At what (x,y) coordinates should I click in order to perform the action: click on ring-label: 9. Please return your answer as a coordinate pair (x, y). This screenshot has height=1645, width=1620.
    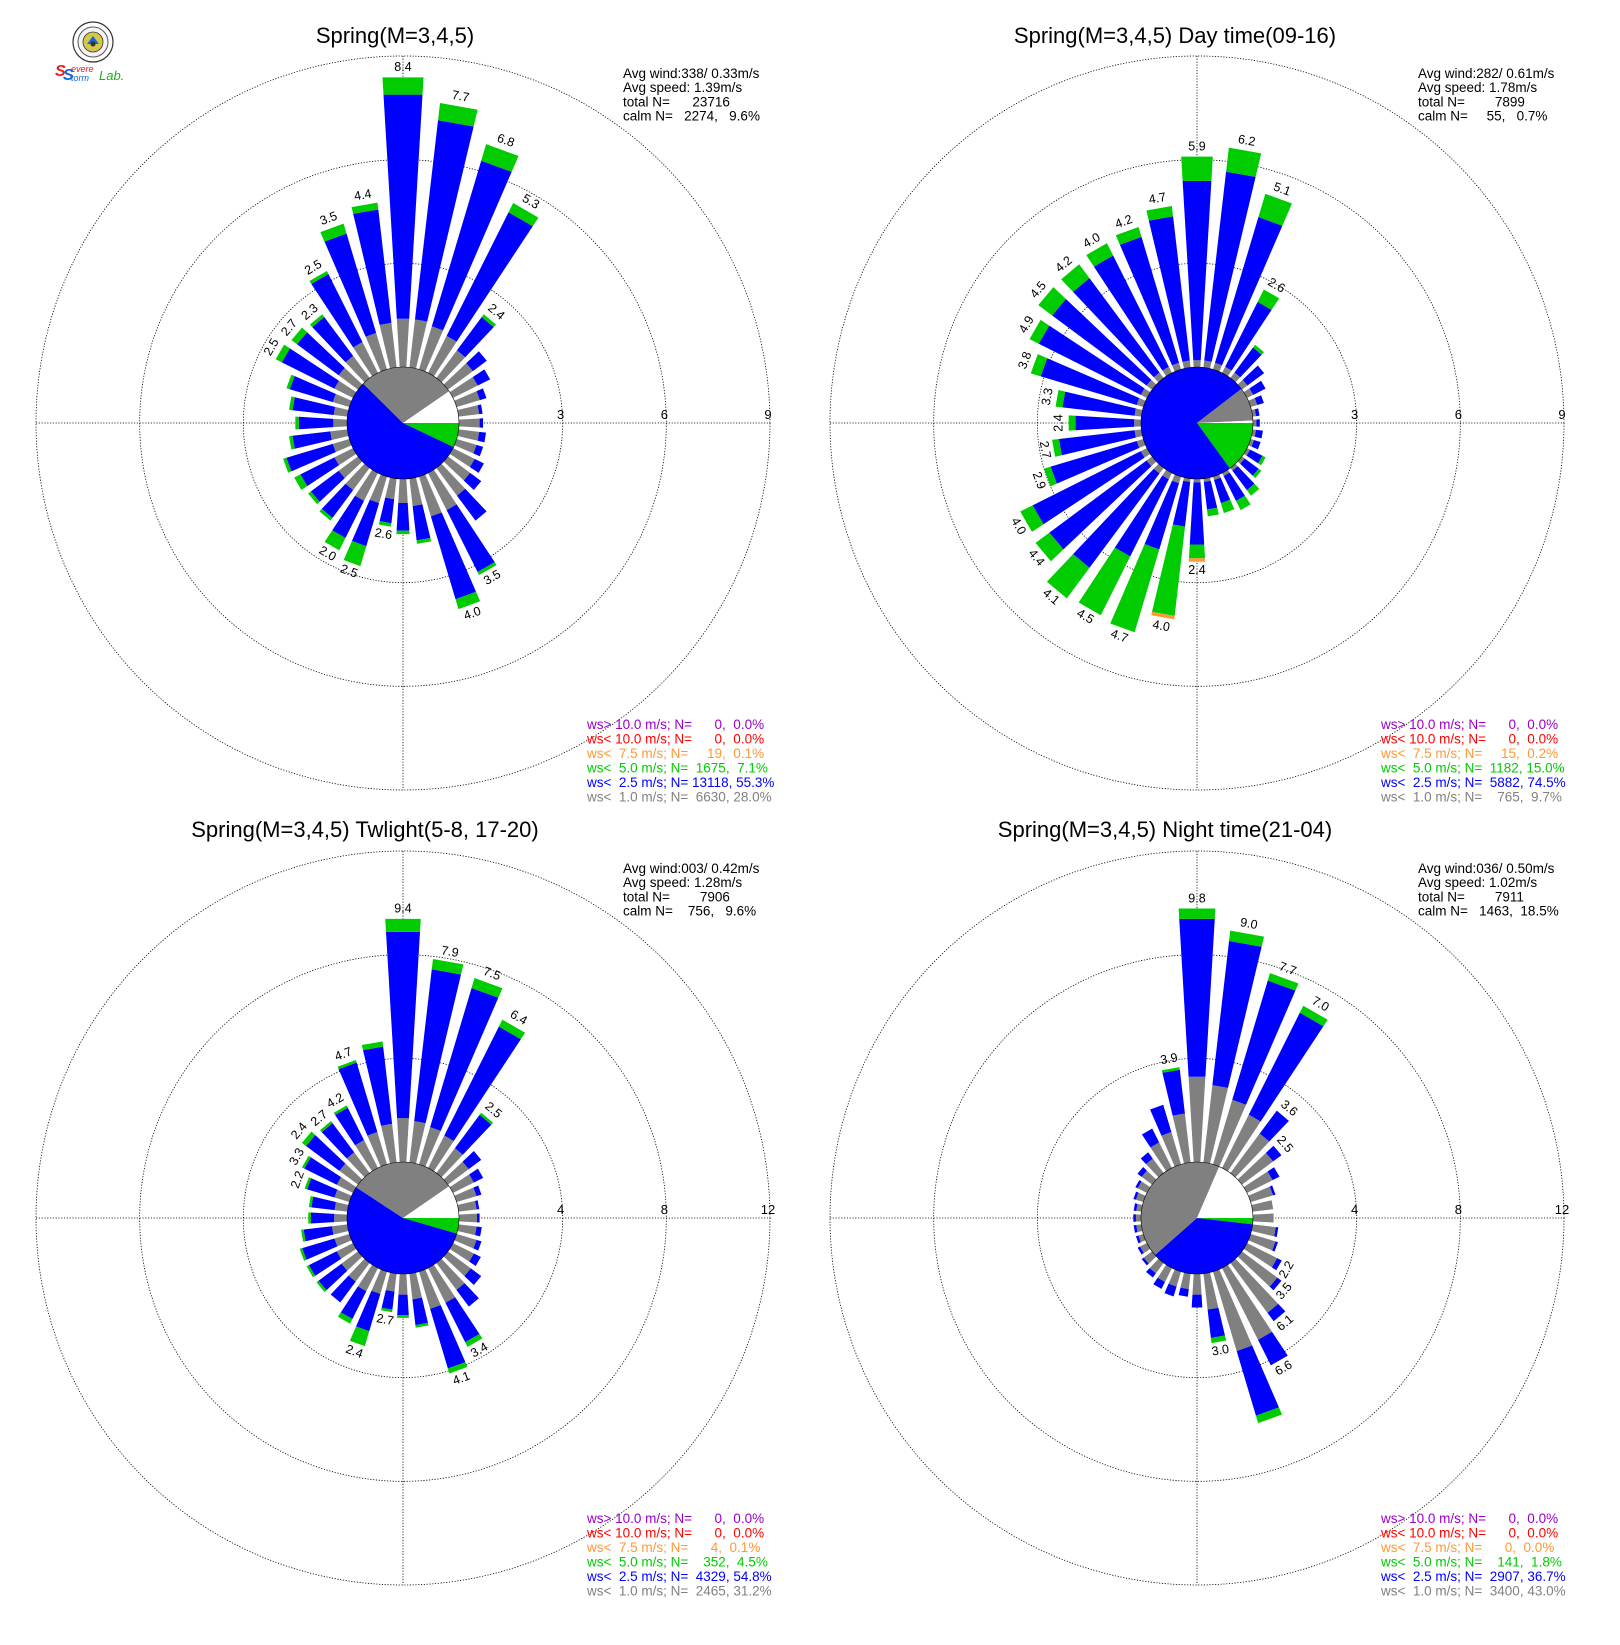
    Looking at the image, I should click on (1561, 414).